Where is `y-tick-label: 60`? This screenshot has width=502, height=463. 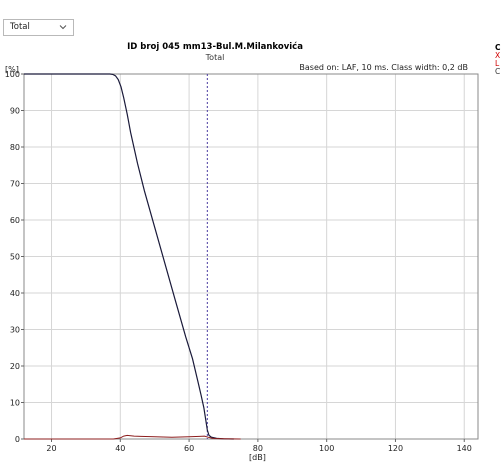 y-tick-label: 60 is located at coordinates (15, 220).